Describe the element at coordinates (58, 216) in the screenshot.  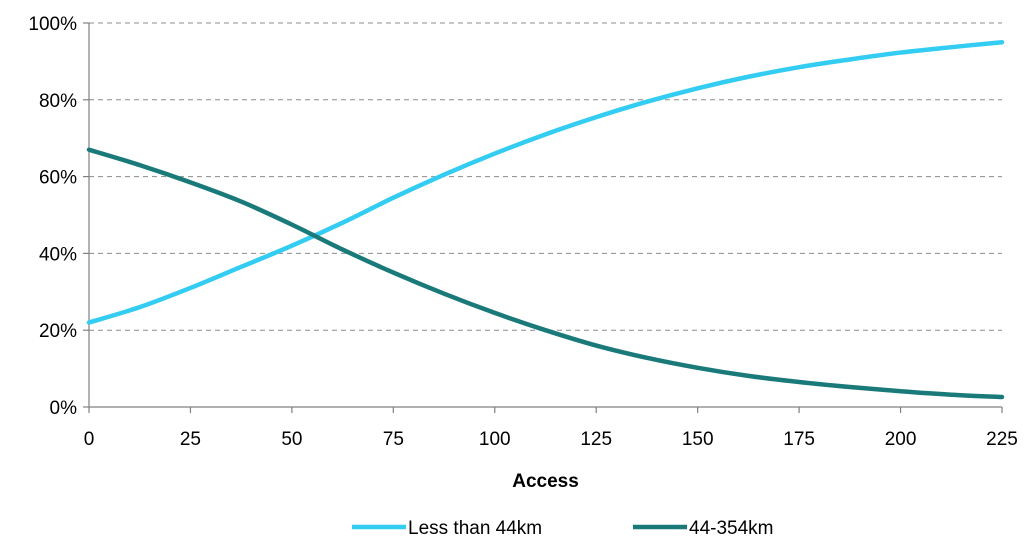
I see `y-axis-ticks: 0% 20% 40% 60% 80% 100%` at that location.